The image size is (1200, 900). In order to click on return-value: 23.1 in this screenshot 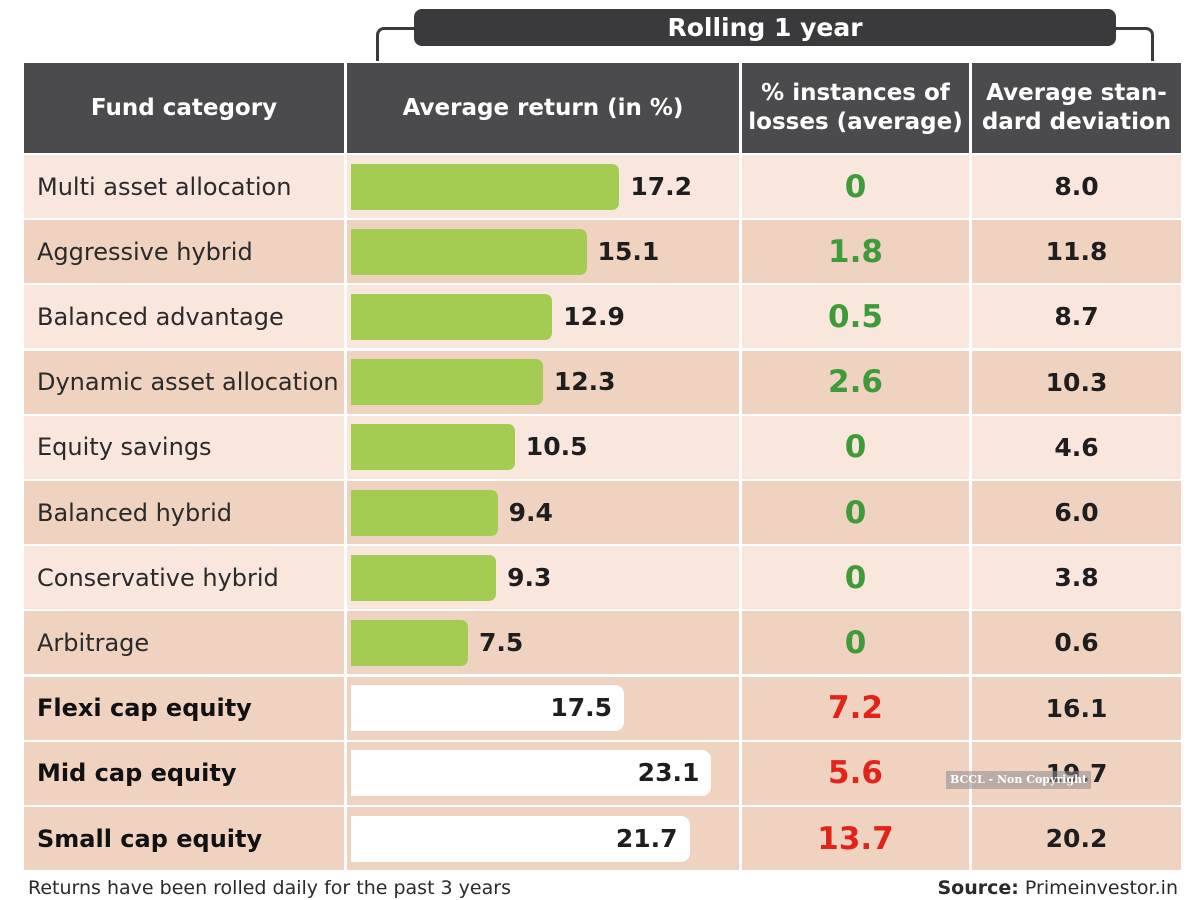, I will do `click(668, 773)`.